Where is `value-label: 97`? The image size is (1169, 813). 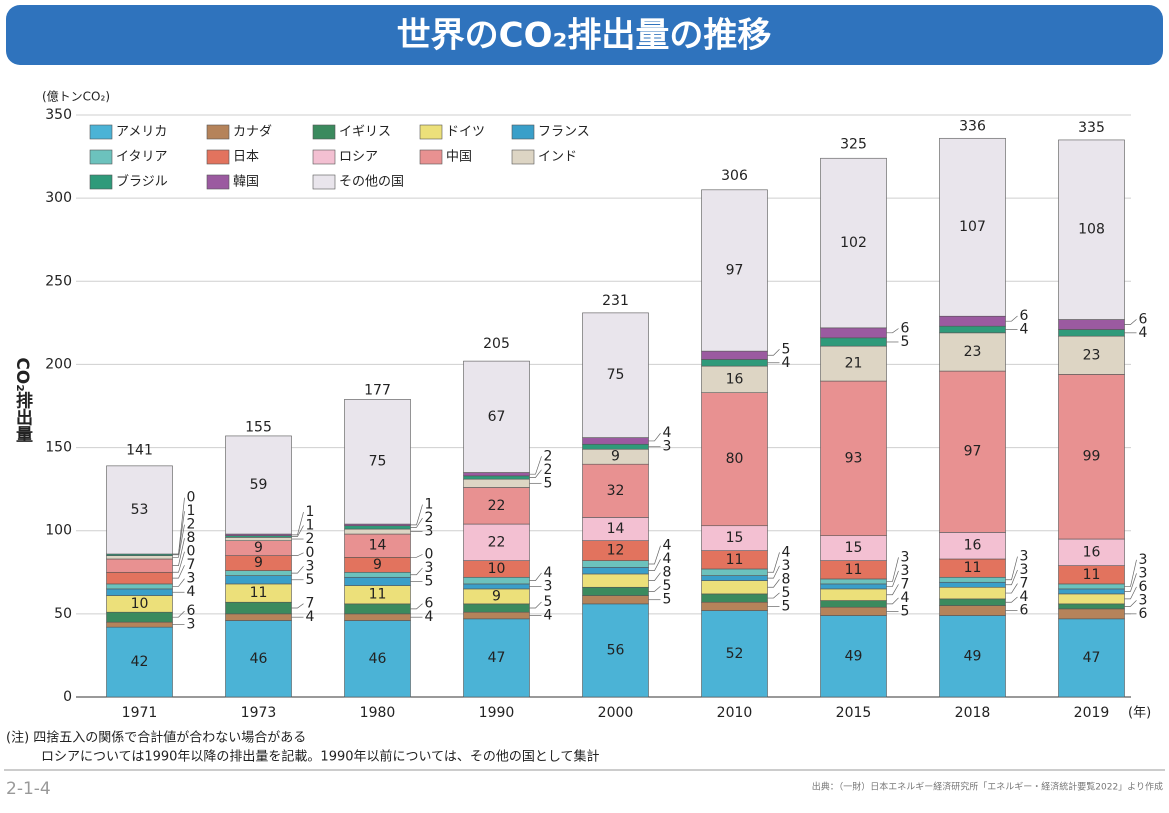
value-label: 97 is located at coordinates (973, 452).